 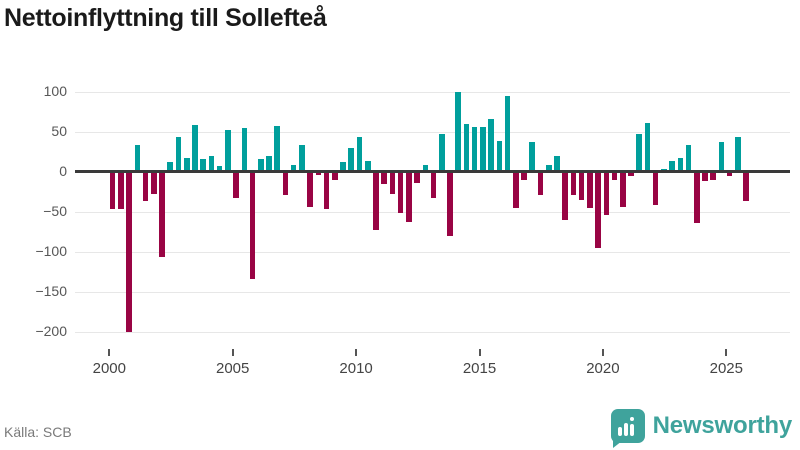 What do you see at coordinates (474, 149) in the screenshot?
I see `bar-2014-p3` at bounding box center [474, 149].